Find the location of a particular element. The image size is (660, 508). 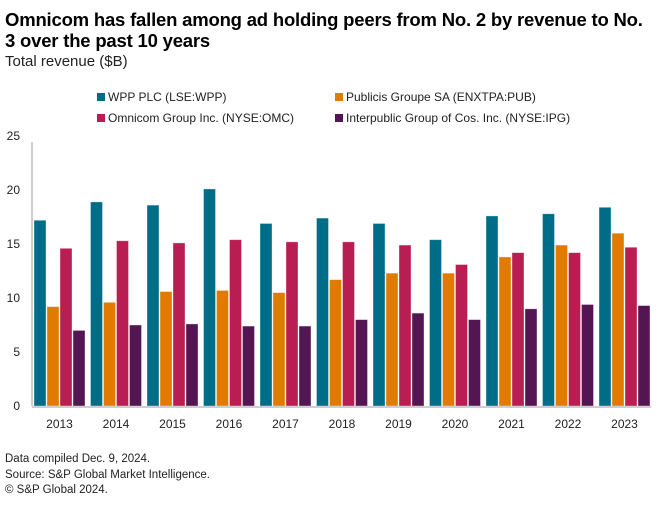

bar-publicis-2021 is located at coordinates (505, 331).